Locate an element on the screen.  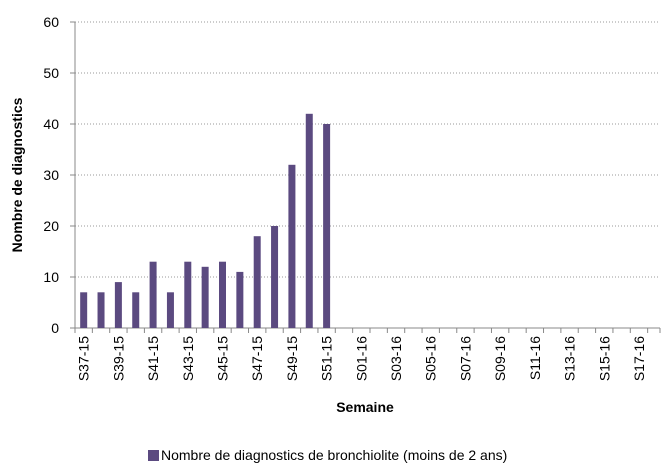
x-tick-label: S37-15 is located at coordinates (84, 358).